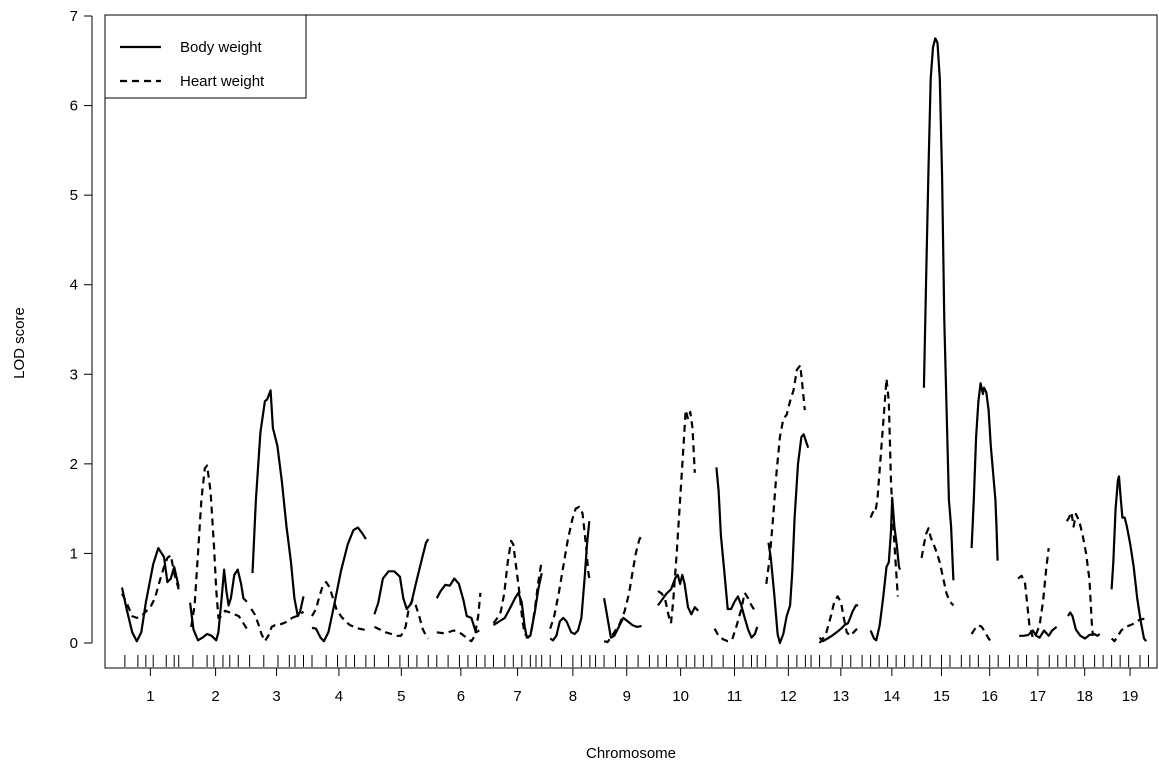 This screenshot has height=767, width=1159. What do you see at coordinates (840, 696) in the screenshot?
I see `chromosome-label: 13` at bounding box center [840, 696].